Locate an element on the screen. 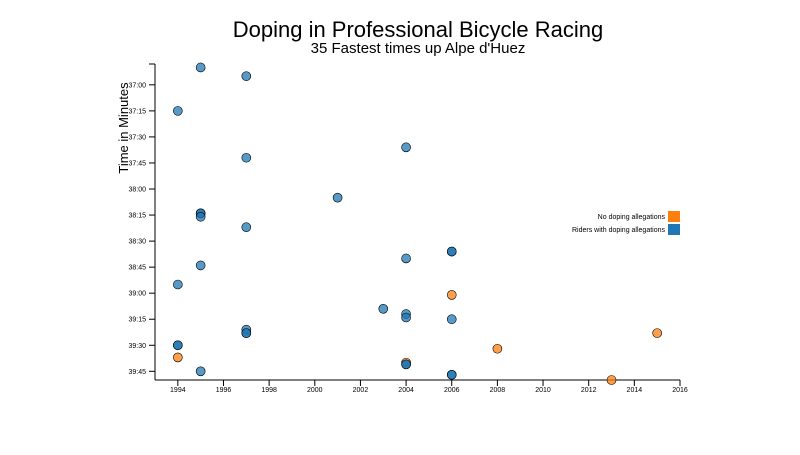  x-tick-label: 1994 is located at coordinates (178, 390).